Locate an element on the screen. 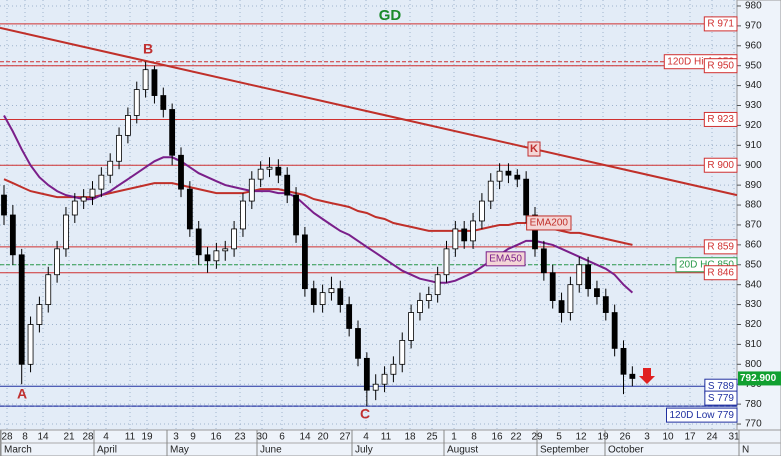  annotation: C is located at coordinates (365, 414).